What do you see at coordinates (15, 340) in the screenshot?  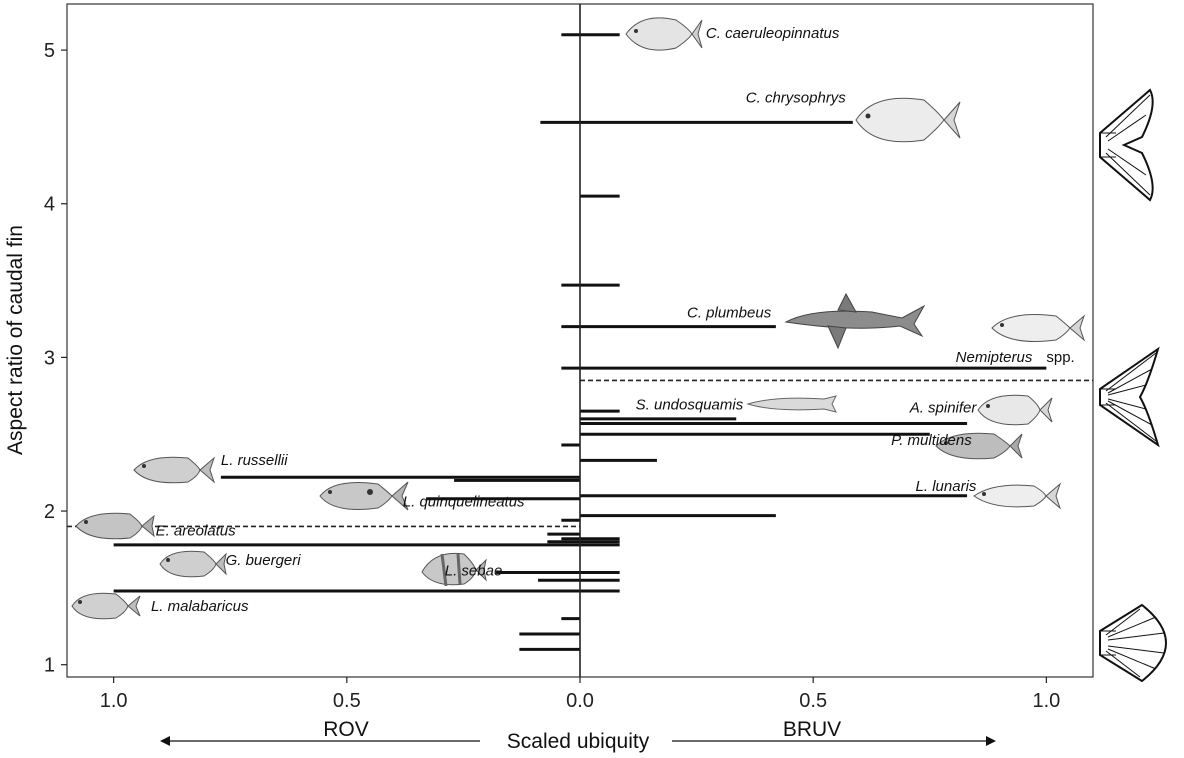 I see `y-axis-title: Aspect ratio of caudal fin` at bounding box center [15, 340].